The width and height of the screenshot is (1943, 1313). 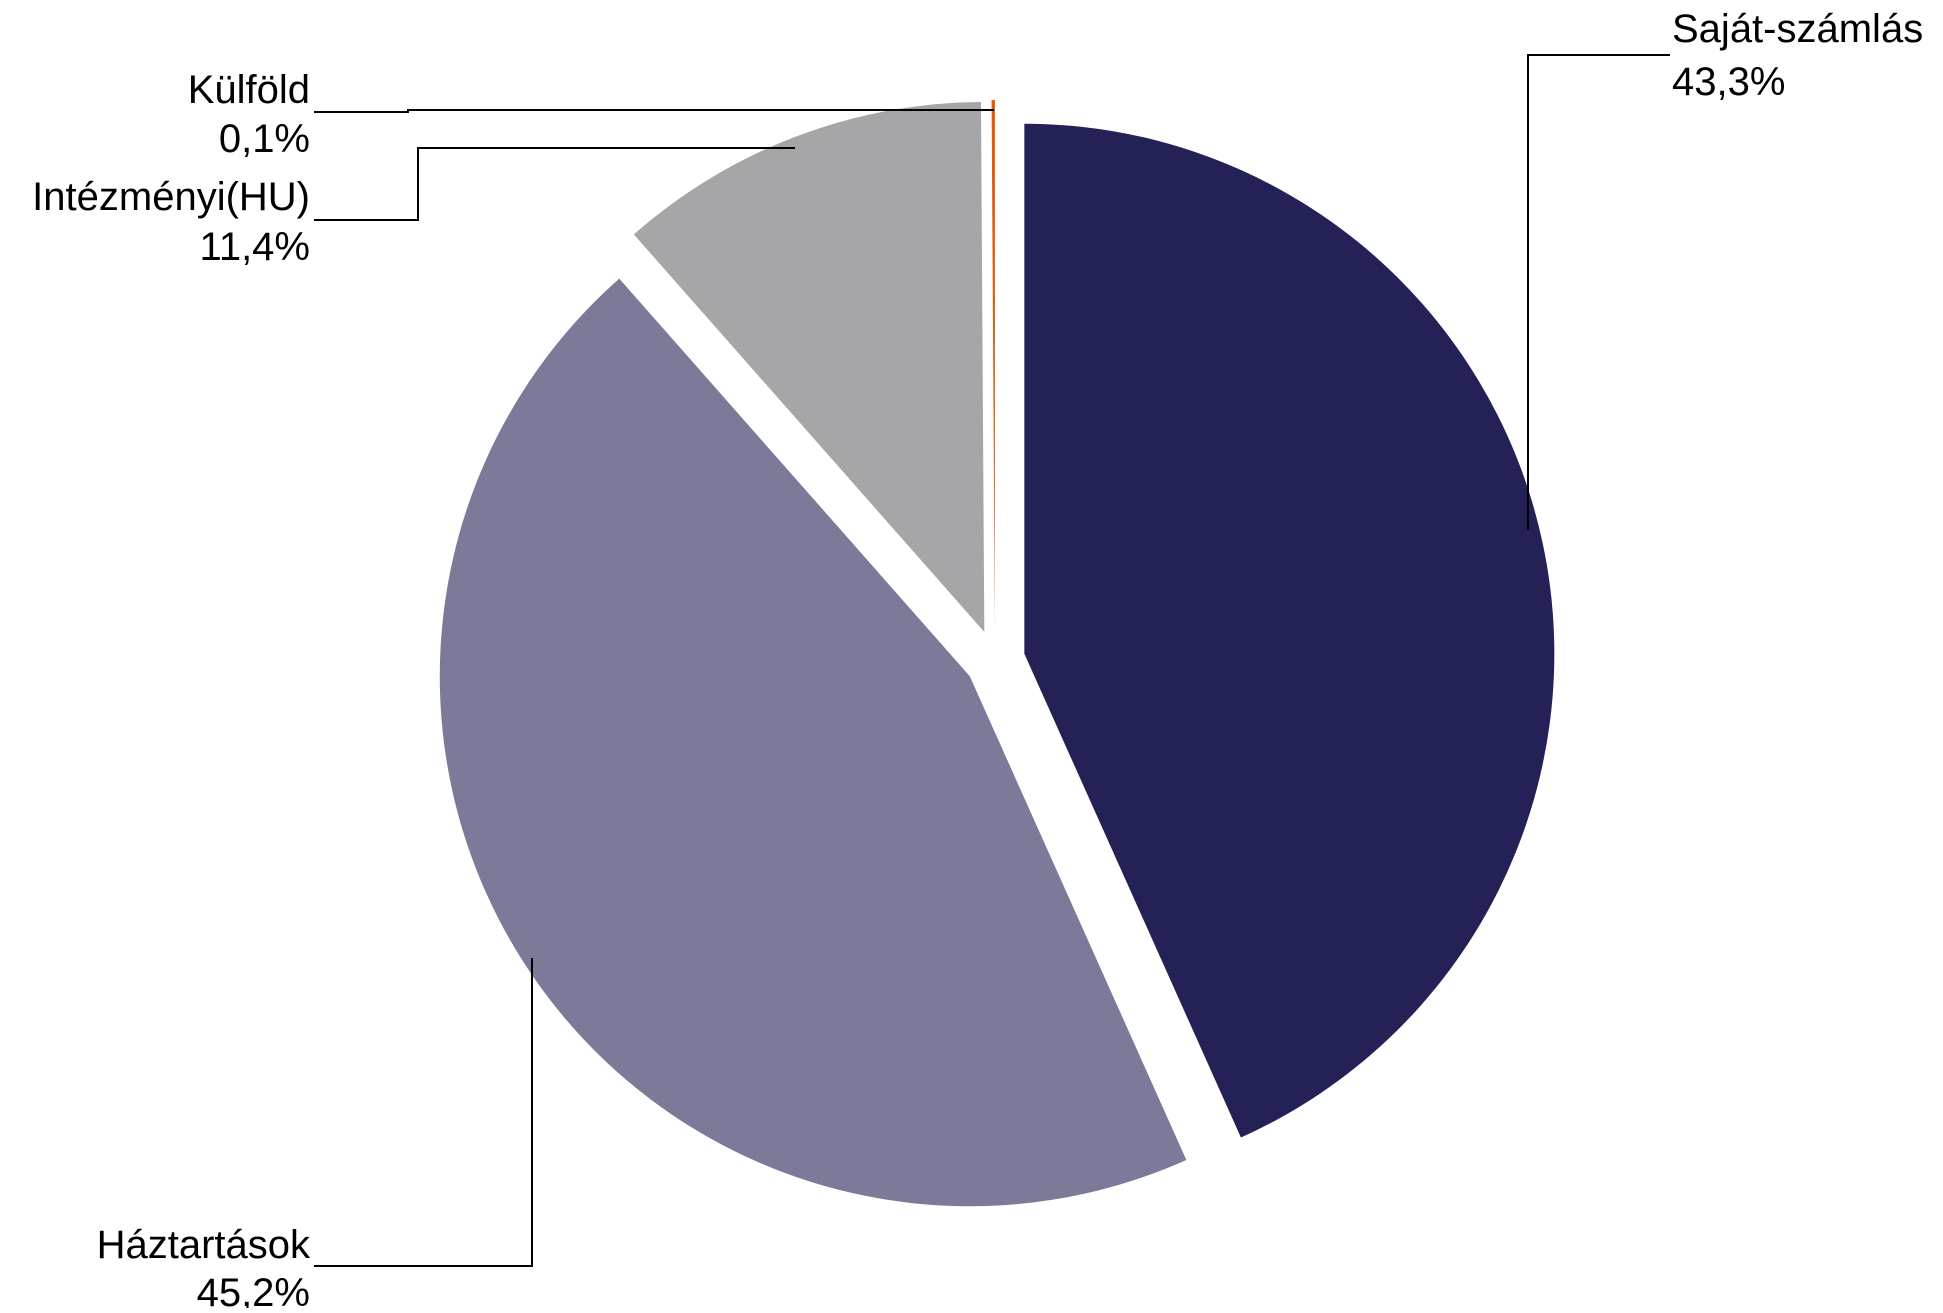 What do you see at coordinates (171, 197) in the screenshot?
I see `slice-label-2: Intézményi(HU)` at bounding box center [171, 197].